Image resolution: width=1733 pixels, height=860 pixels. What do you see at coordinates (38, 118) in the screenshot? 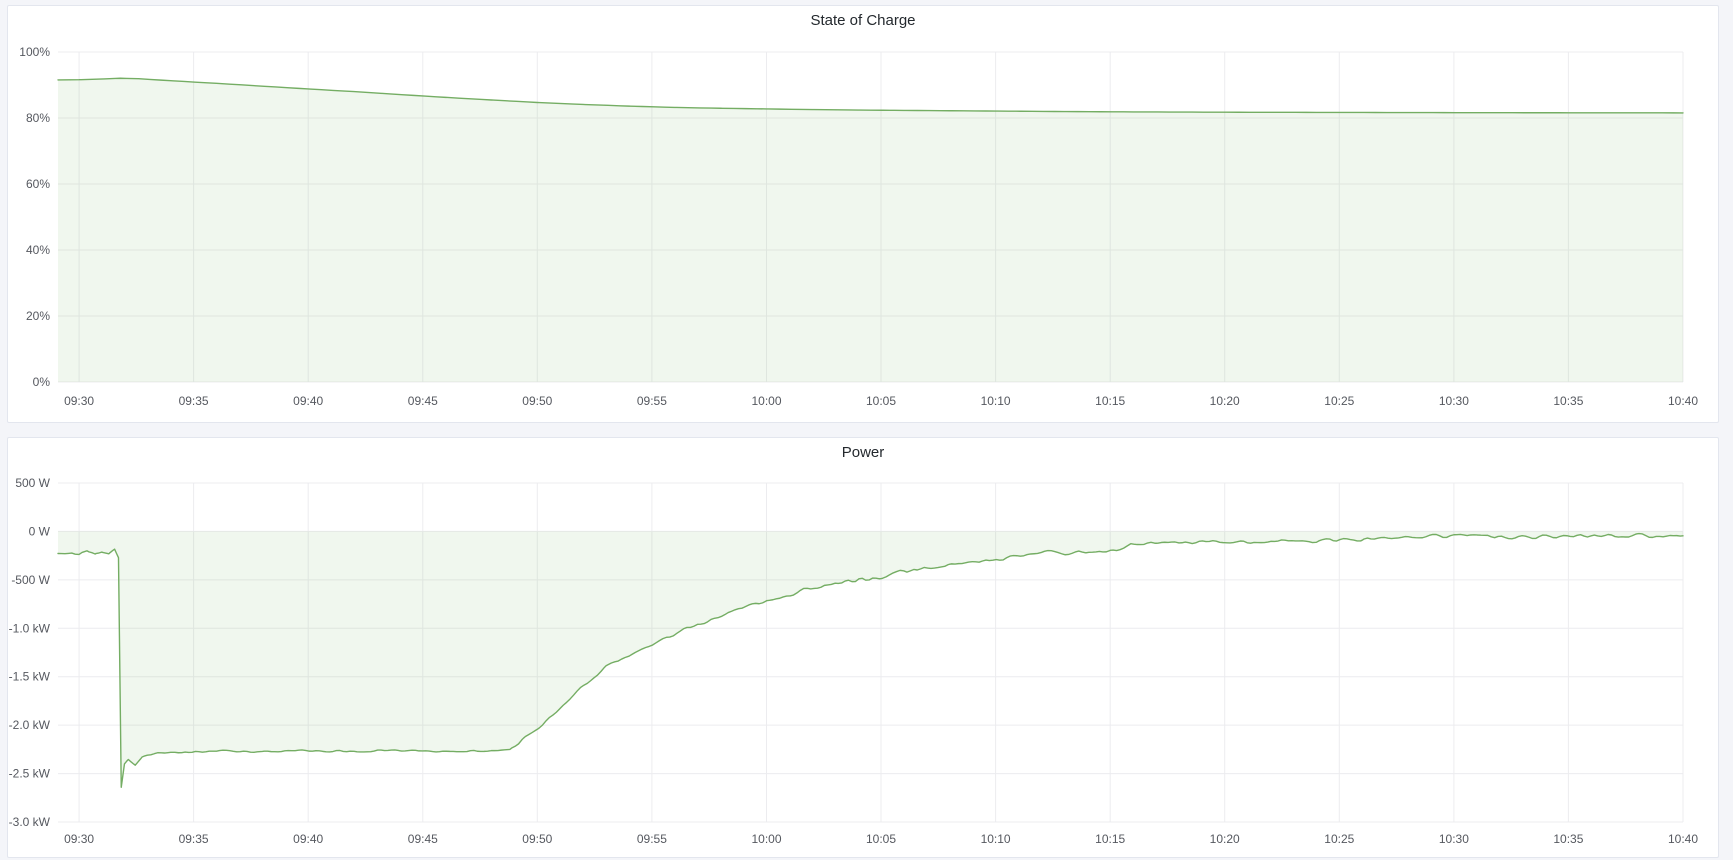
I see `y-axis-tick-label: 80%` at bounding box center [38, 118].